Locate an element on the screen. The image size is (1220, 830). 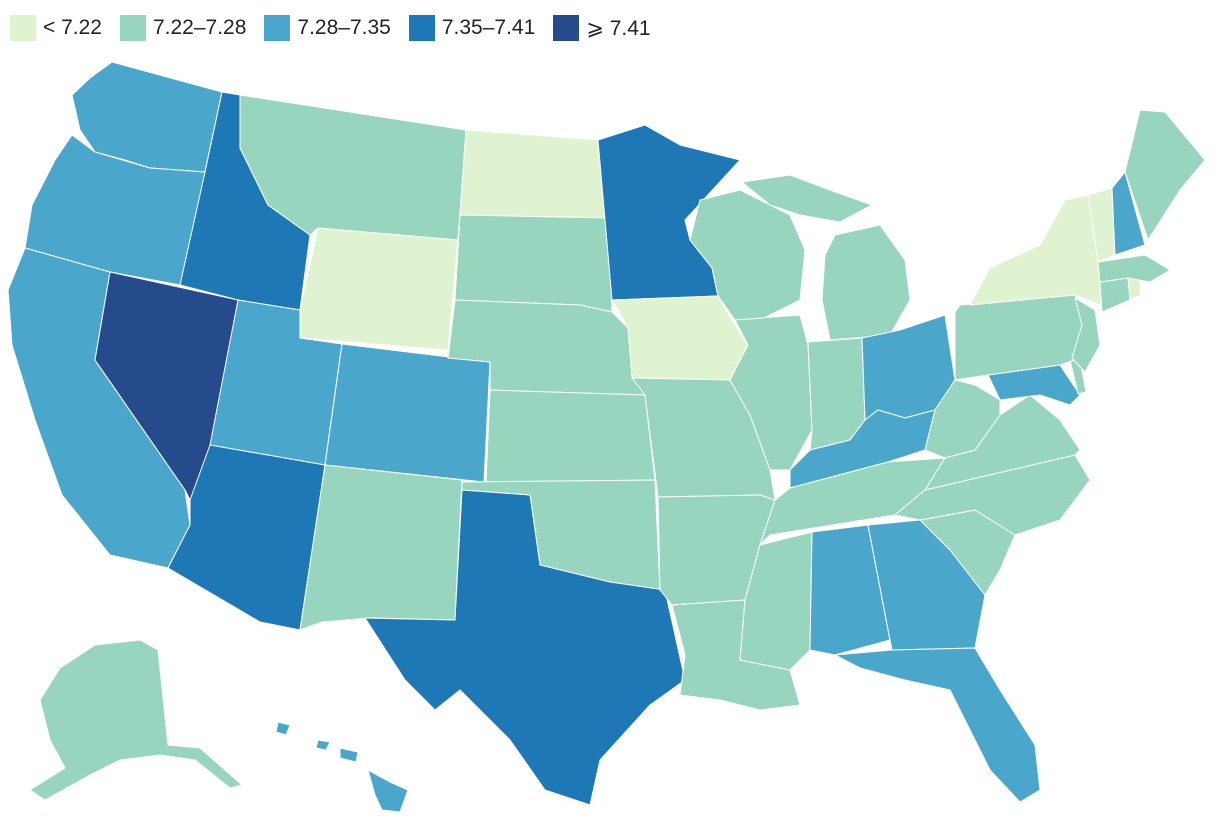
state-florida is located at coordinates (937, 725).